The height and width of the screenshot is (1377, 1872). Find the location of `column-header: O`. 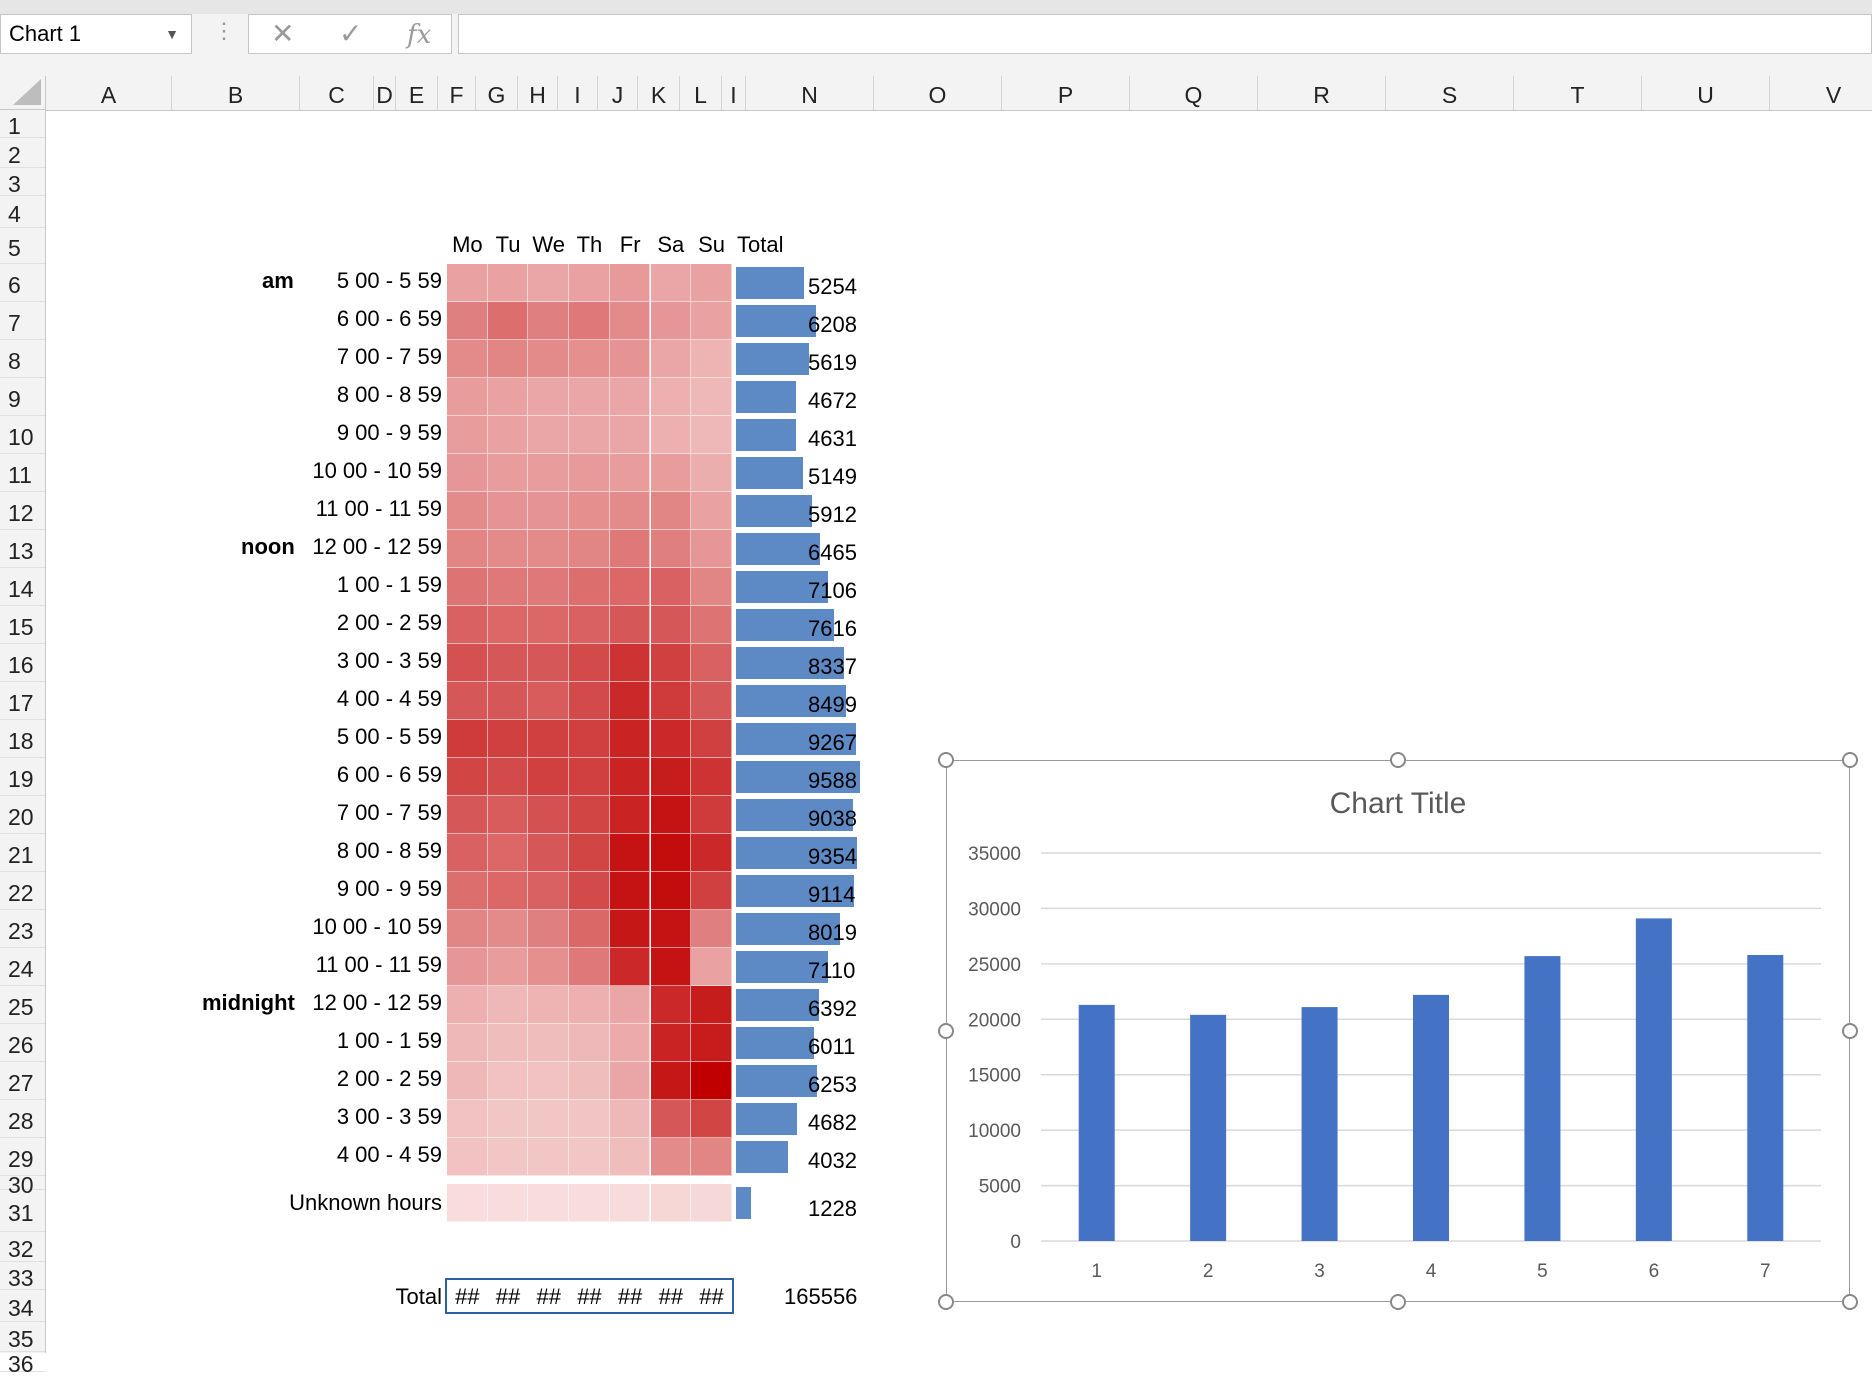

column-header: O is located at coordinates (938, 93).